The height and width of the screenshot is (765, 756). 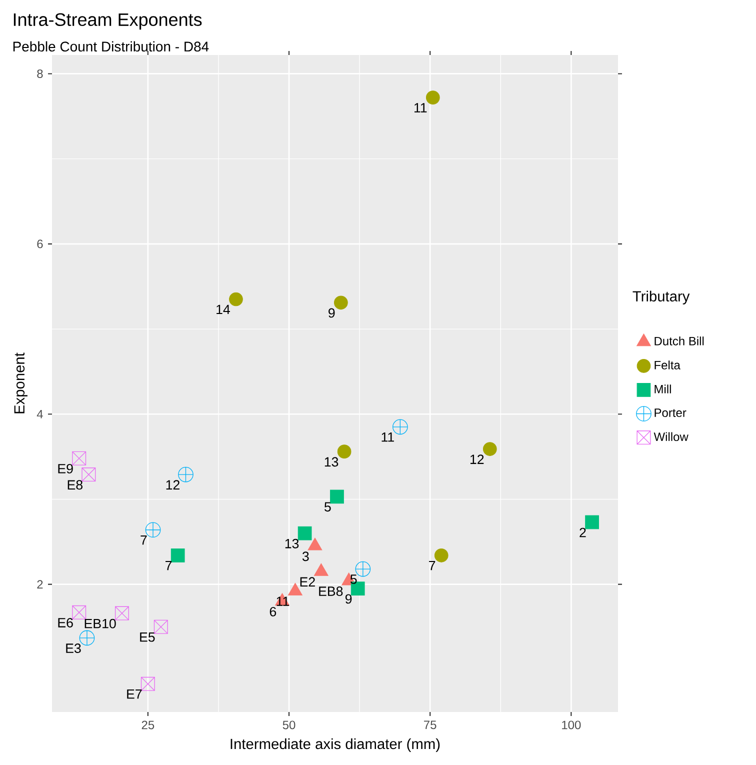 I want to click on x-axis-title: Intermediate axis diamater (mm), so click(x=335, y=745).